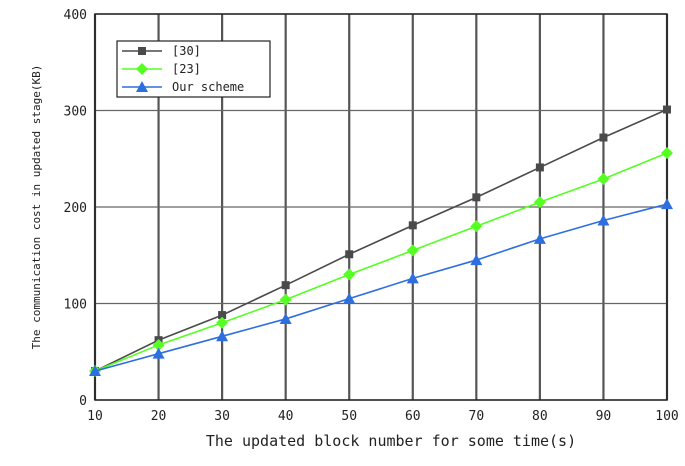 Image resolution: width=685 pixels, height=466 pixels. I want to click on x-tick-label-8: 90, so click(604, 416).